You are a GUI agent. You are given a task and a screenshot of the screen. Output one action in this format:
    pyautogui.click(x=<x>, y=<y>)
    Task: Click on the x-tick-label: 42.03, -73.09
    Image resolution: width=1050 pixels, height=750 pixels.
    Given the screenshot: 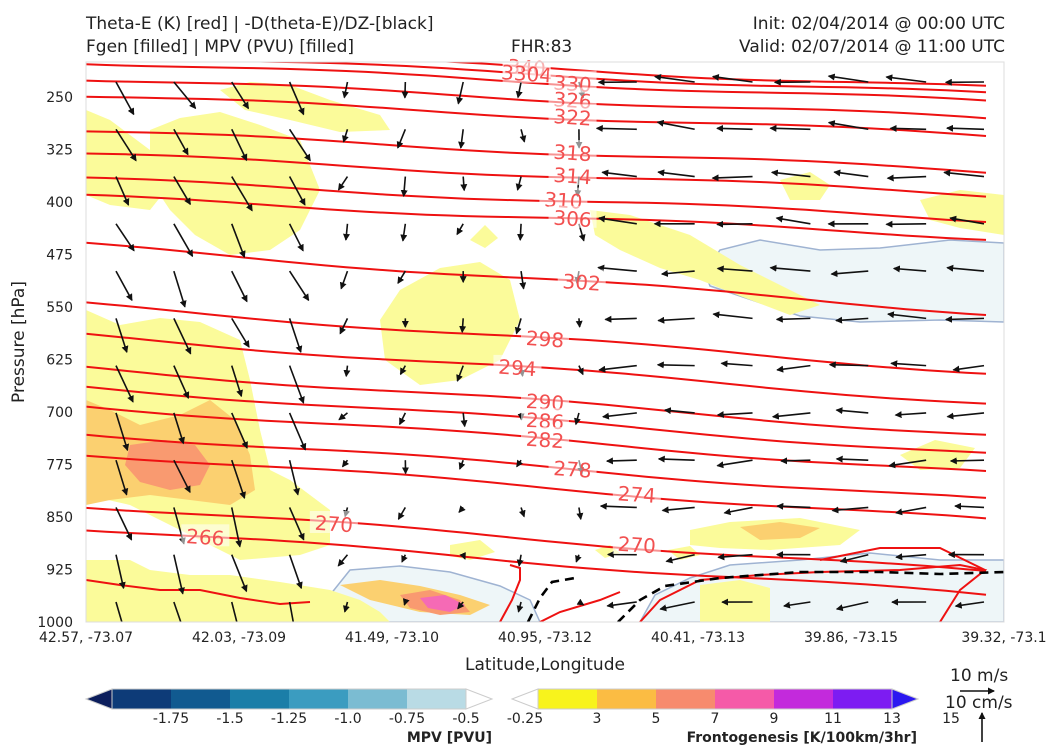 What is the action you would take?
    pyautogui.click(x=239, y=638)
    